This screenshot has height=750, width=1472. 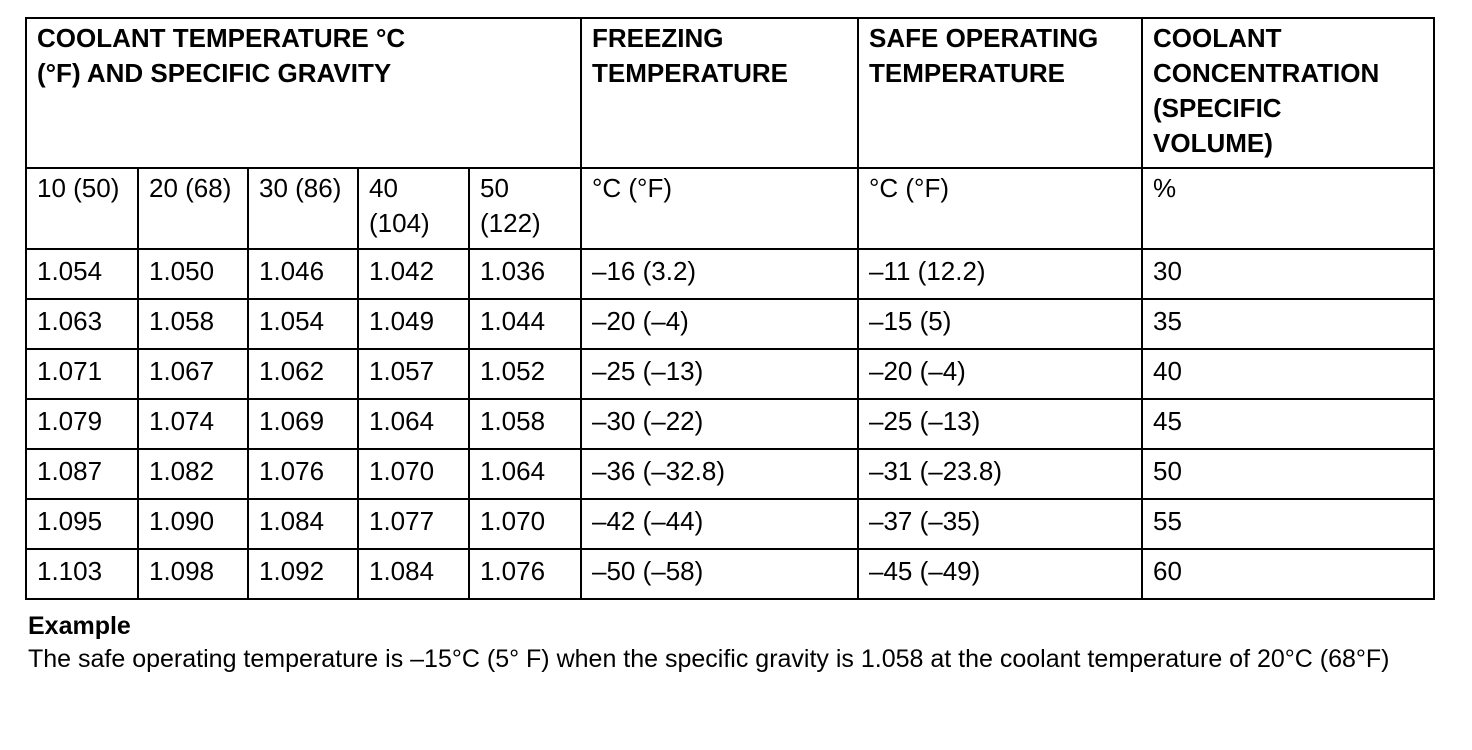 What do you see at coordinates (82, 324) in the screenshot?
I see `table-cell: 1.063` at bounding box center [82, 324].